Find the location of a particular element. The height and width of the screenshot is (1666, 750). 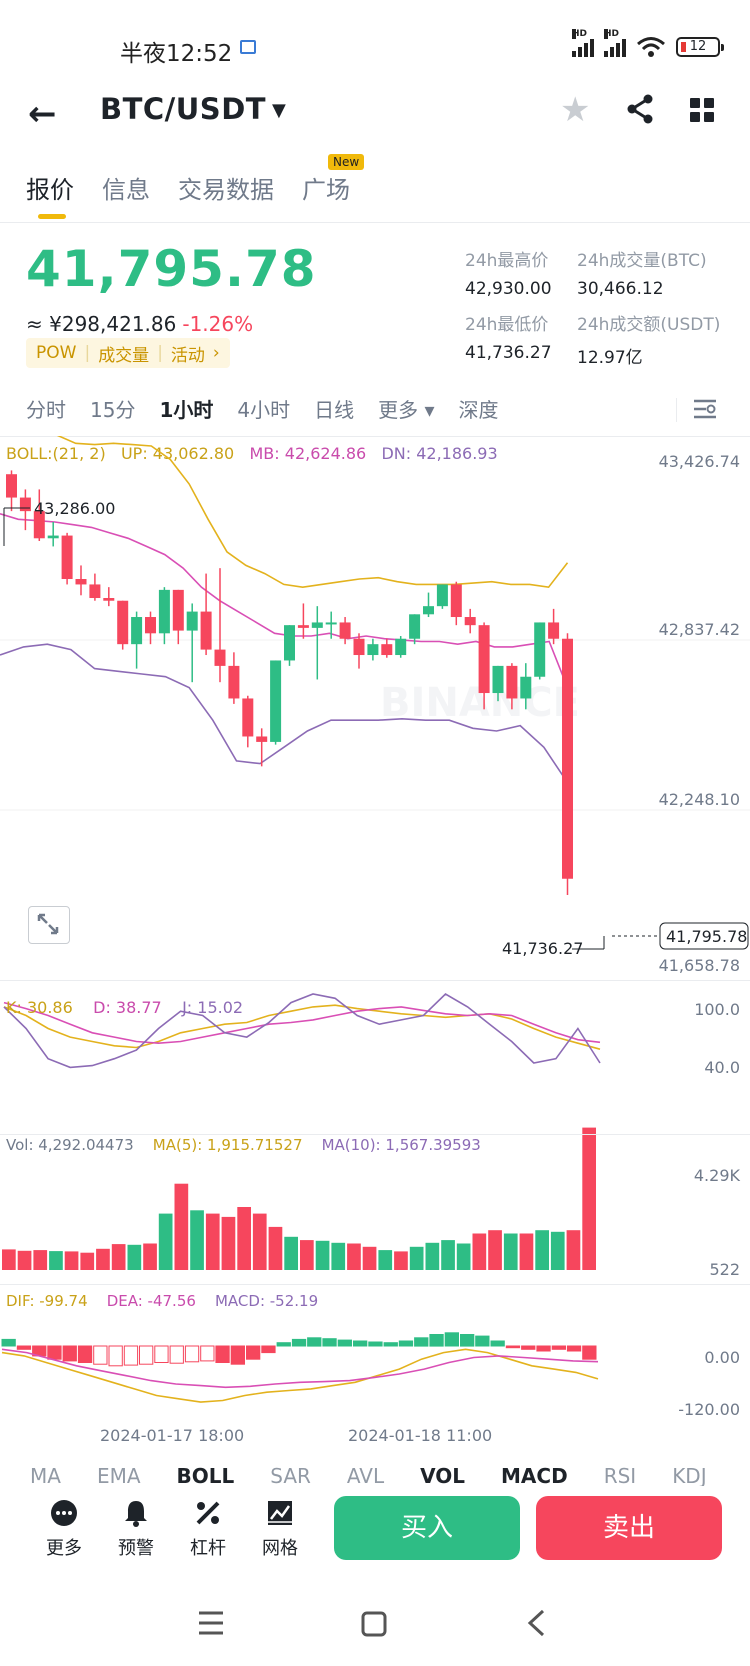

menu-icon is located at coordinates (211, 1623).